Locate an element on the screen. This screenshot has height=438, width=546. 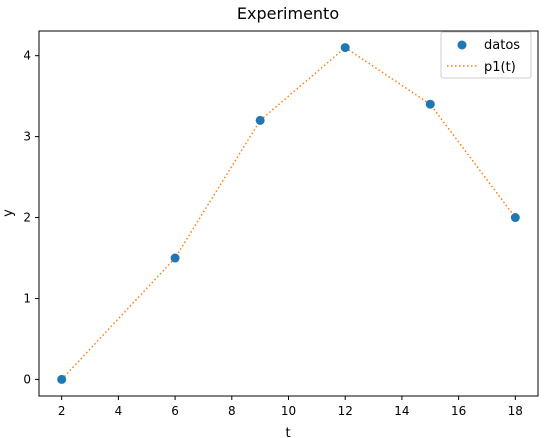
y-axis: 0 1 2 3 4 is located at coordinates (31, 217).